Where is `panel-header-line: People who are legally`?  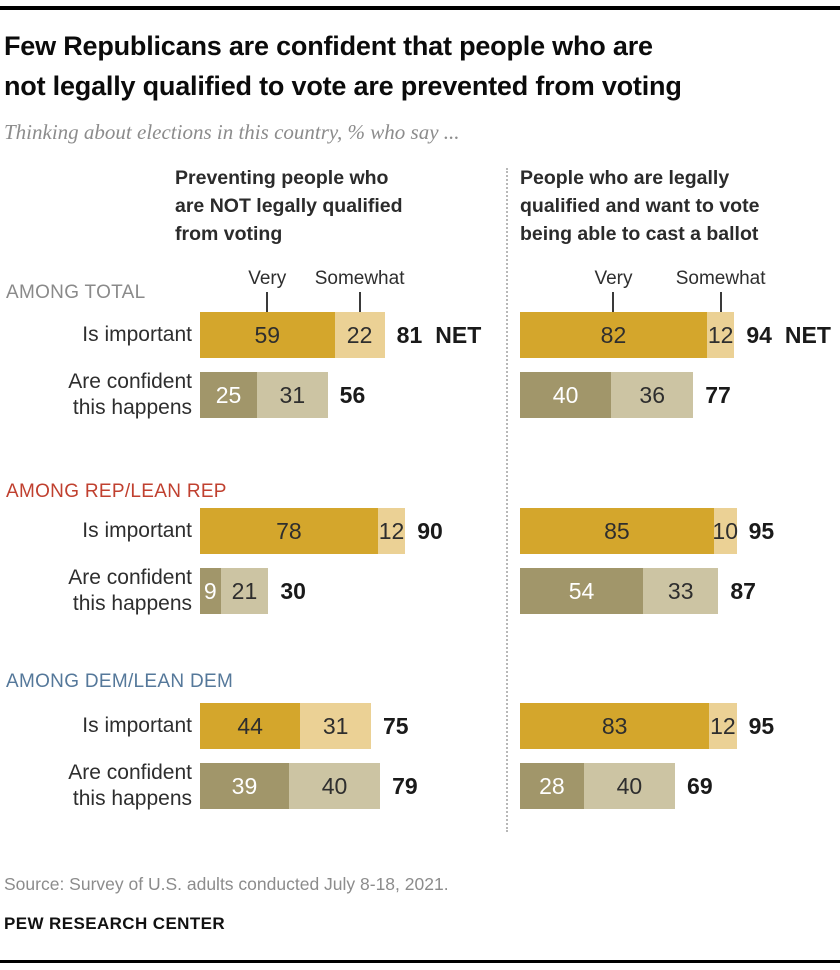
panel-header-line: People who are legally is located at coordinates (625, 178).